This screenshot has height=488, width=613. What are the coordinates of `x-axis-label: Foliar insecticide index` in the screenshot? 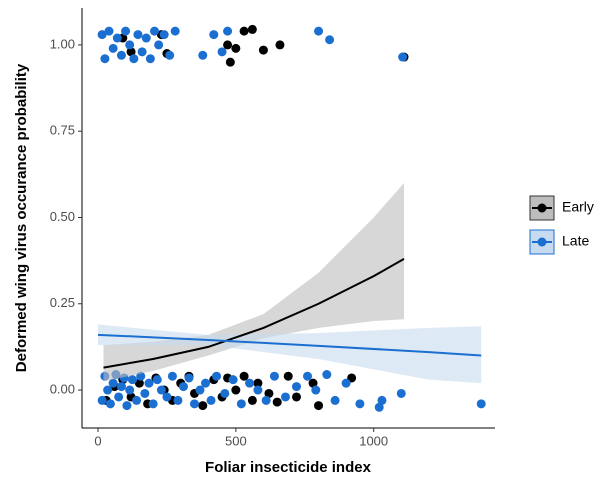 It's located at (288, 467).